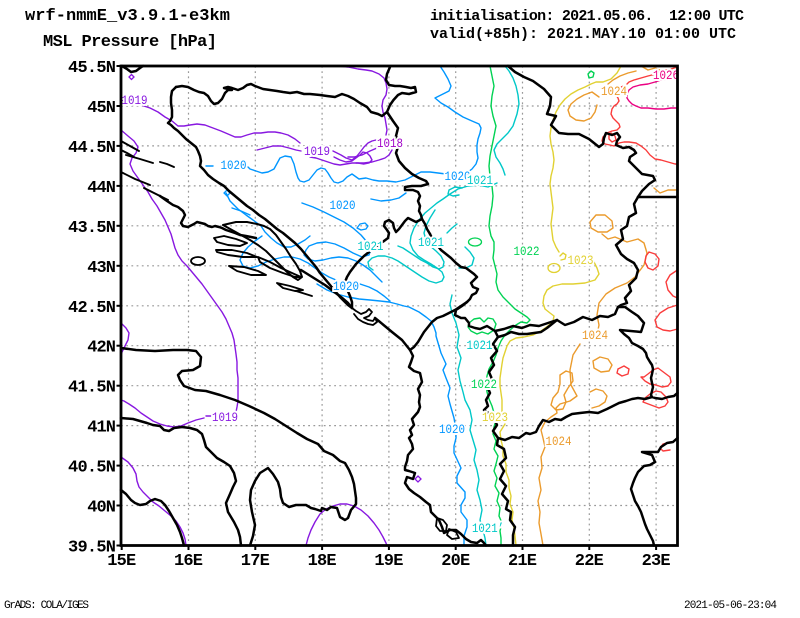 This screenshot has width=800, height=618. What do you see at coordinates (92, 148) in the screenshot?
I see `svg-text: 44.5N` at bounding box center [92, 148].